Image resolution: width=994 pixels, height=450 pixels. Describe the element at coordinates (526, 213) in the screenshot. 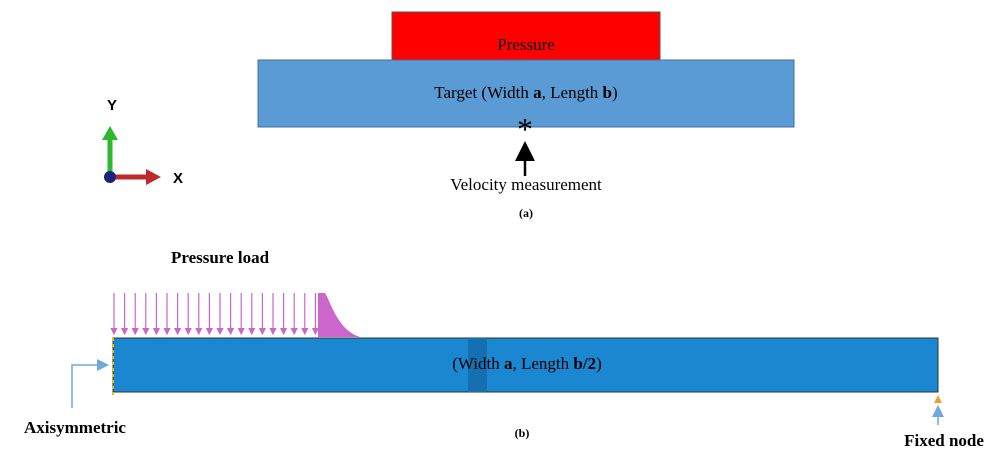

I see `caption: (a)` at that location.